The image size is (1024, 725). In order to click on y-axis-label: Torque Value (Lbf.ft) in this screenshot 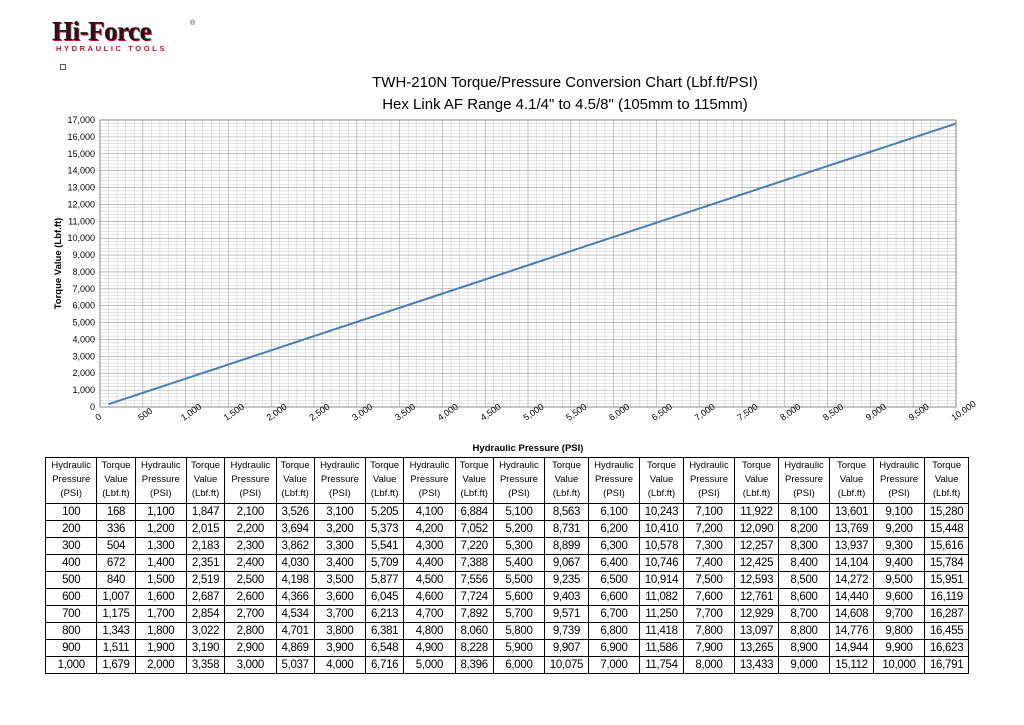, I will do `click(58, 264)`.